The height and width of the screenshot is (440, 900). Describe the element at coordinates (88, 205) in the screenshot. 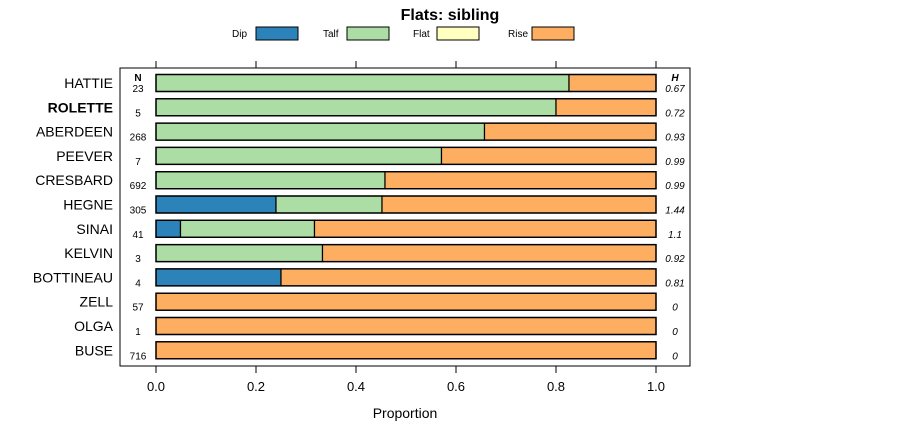

I see `row-label-hegne: HEGNE` at that location.